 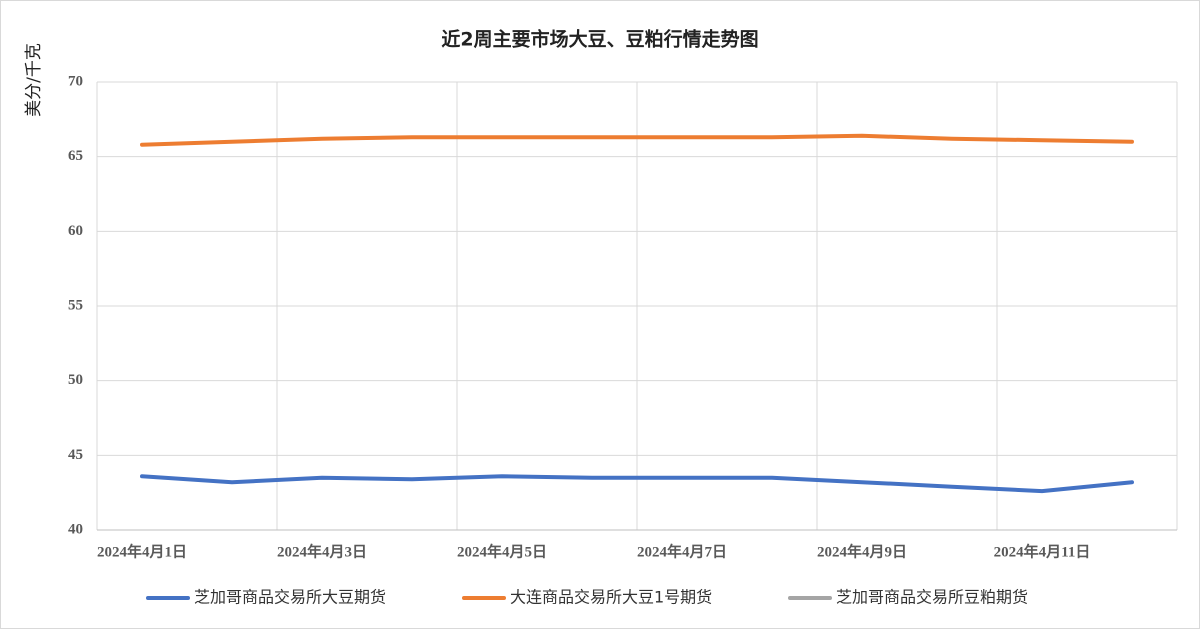 I want to click on chart-title: 近2周主要市场大豆、豆粕行情走势图, so click(x=599, y=39).